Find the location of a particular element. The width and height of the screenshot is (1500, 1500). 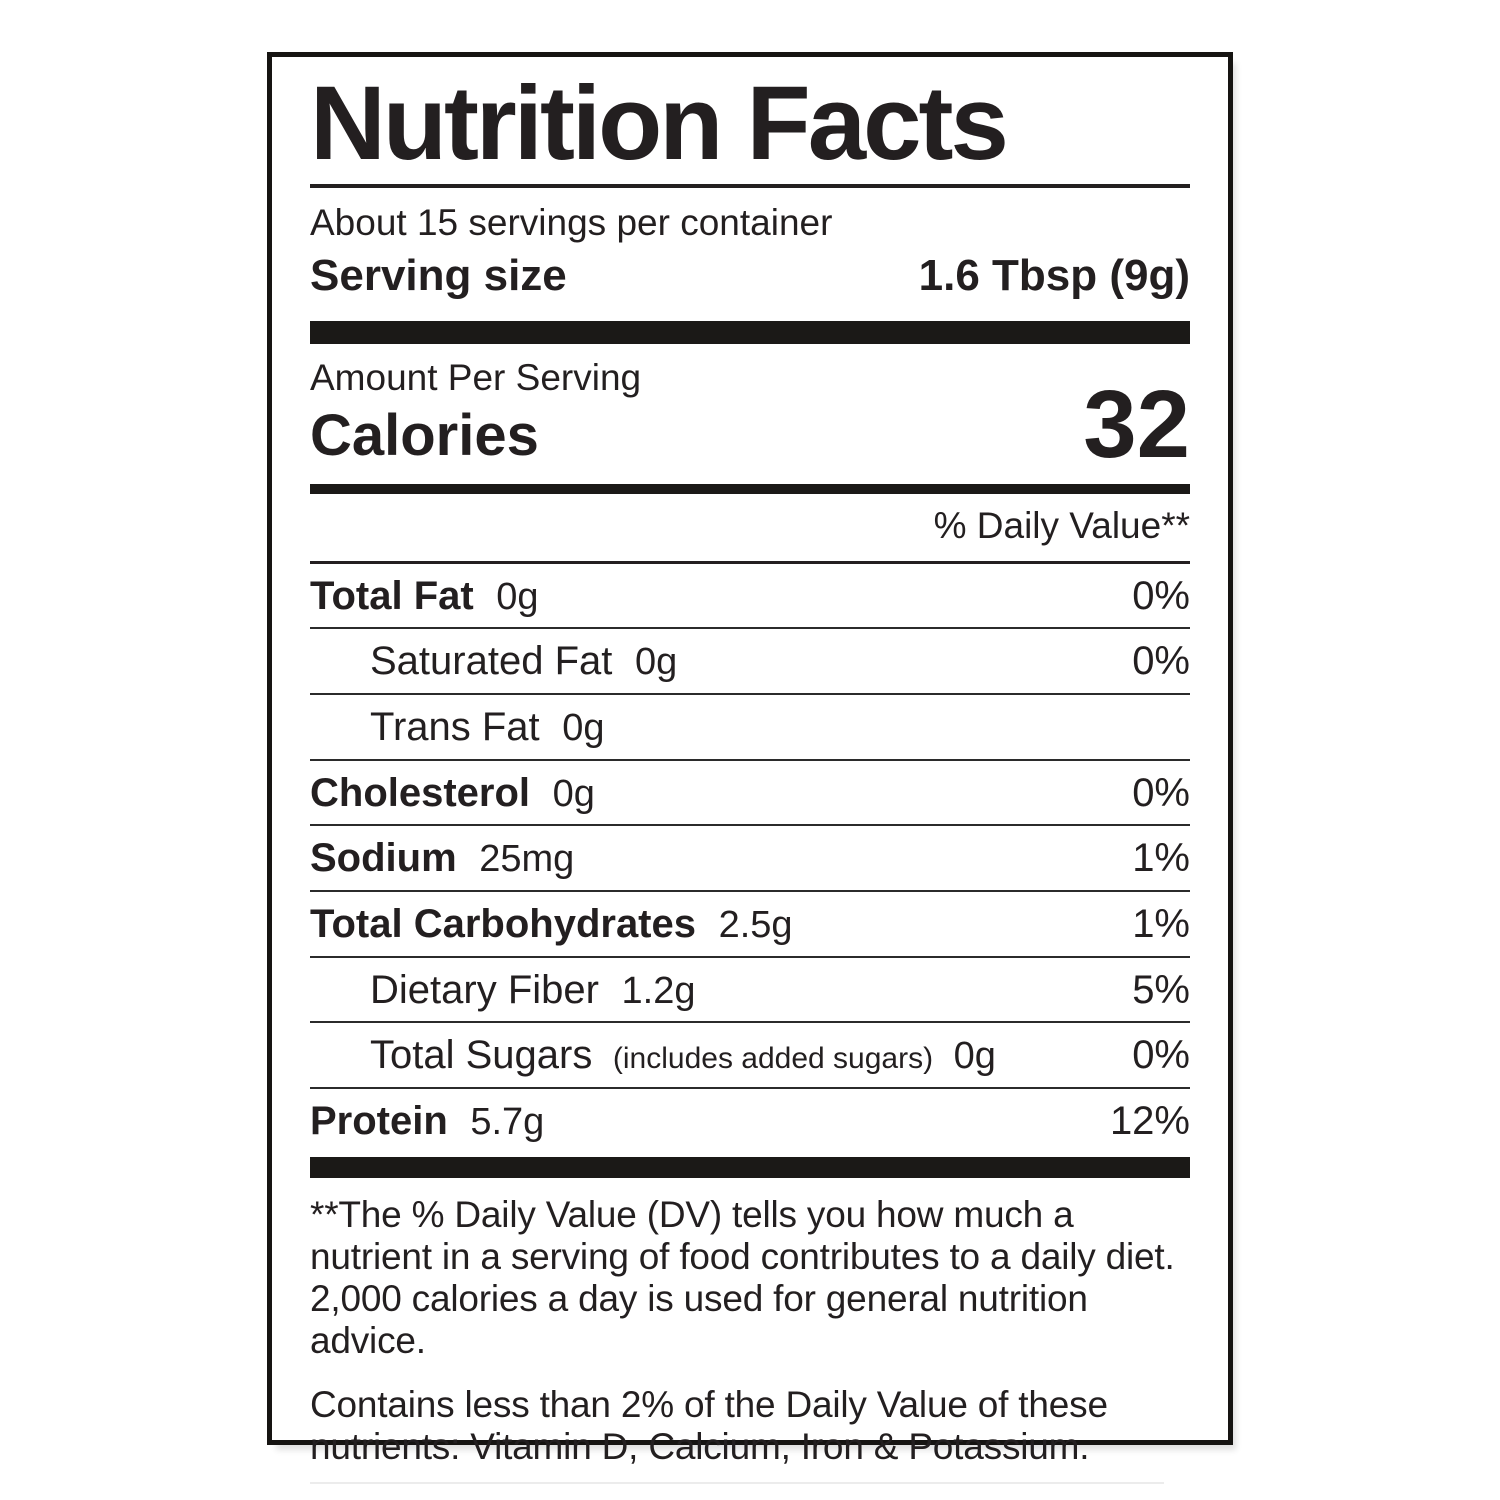

nutrient-row-sodium: Sodium 25mg 1% is located at coordinates (750, 859).